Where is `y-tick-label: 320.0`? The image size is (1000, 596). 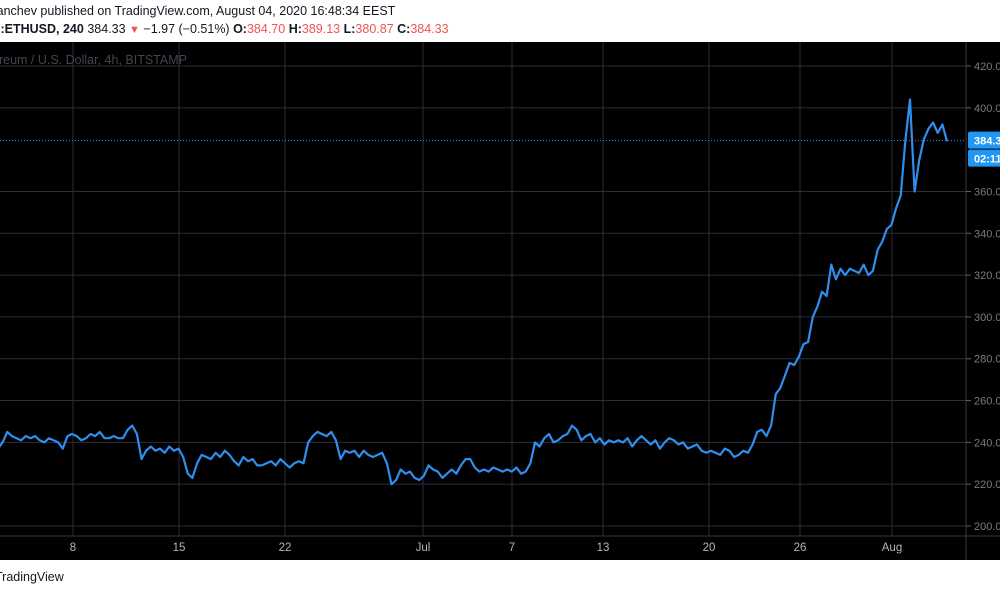
y-tick-label: 320.0 is located at coordinates (987, 276).